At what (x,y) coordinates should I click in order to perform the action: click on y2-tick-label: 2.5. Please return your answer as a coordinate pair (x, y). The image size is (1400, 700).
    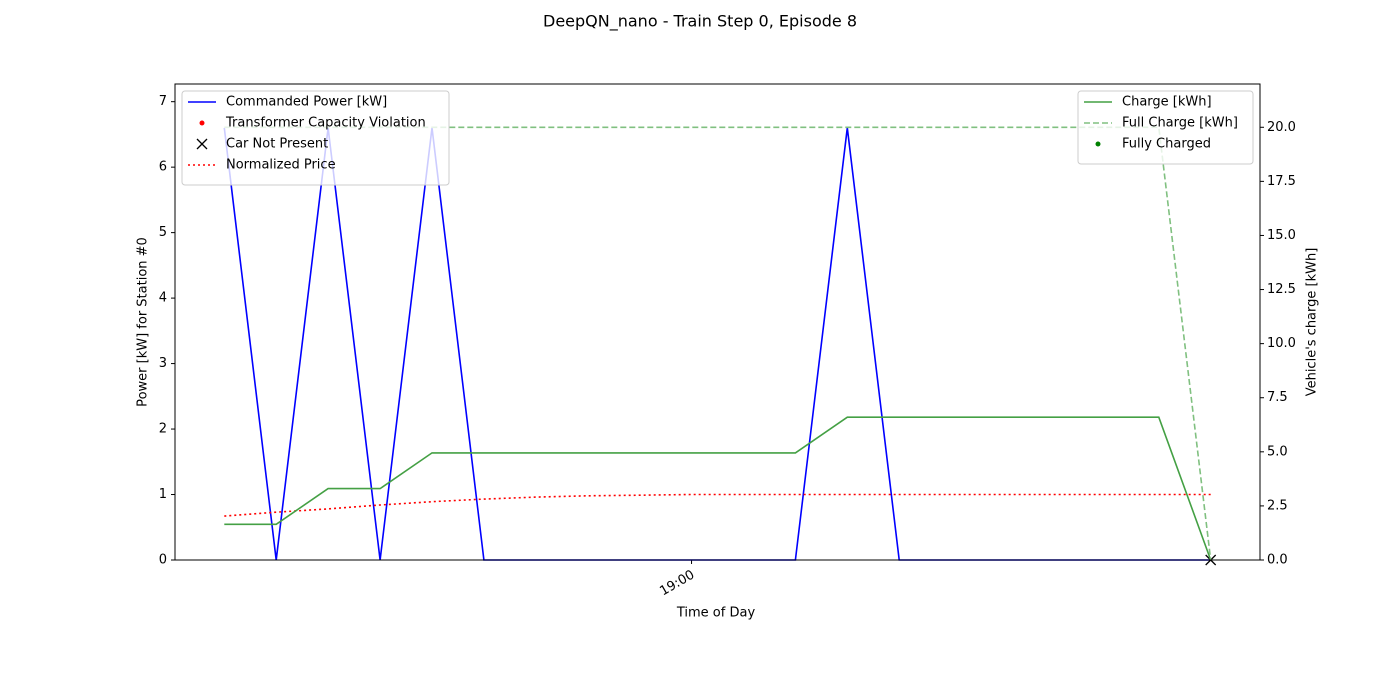
    Looking at the image, I should click on (1277, 505).